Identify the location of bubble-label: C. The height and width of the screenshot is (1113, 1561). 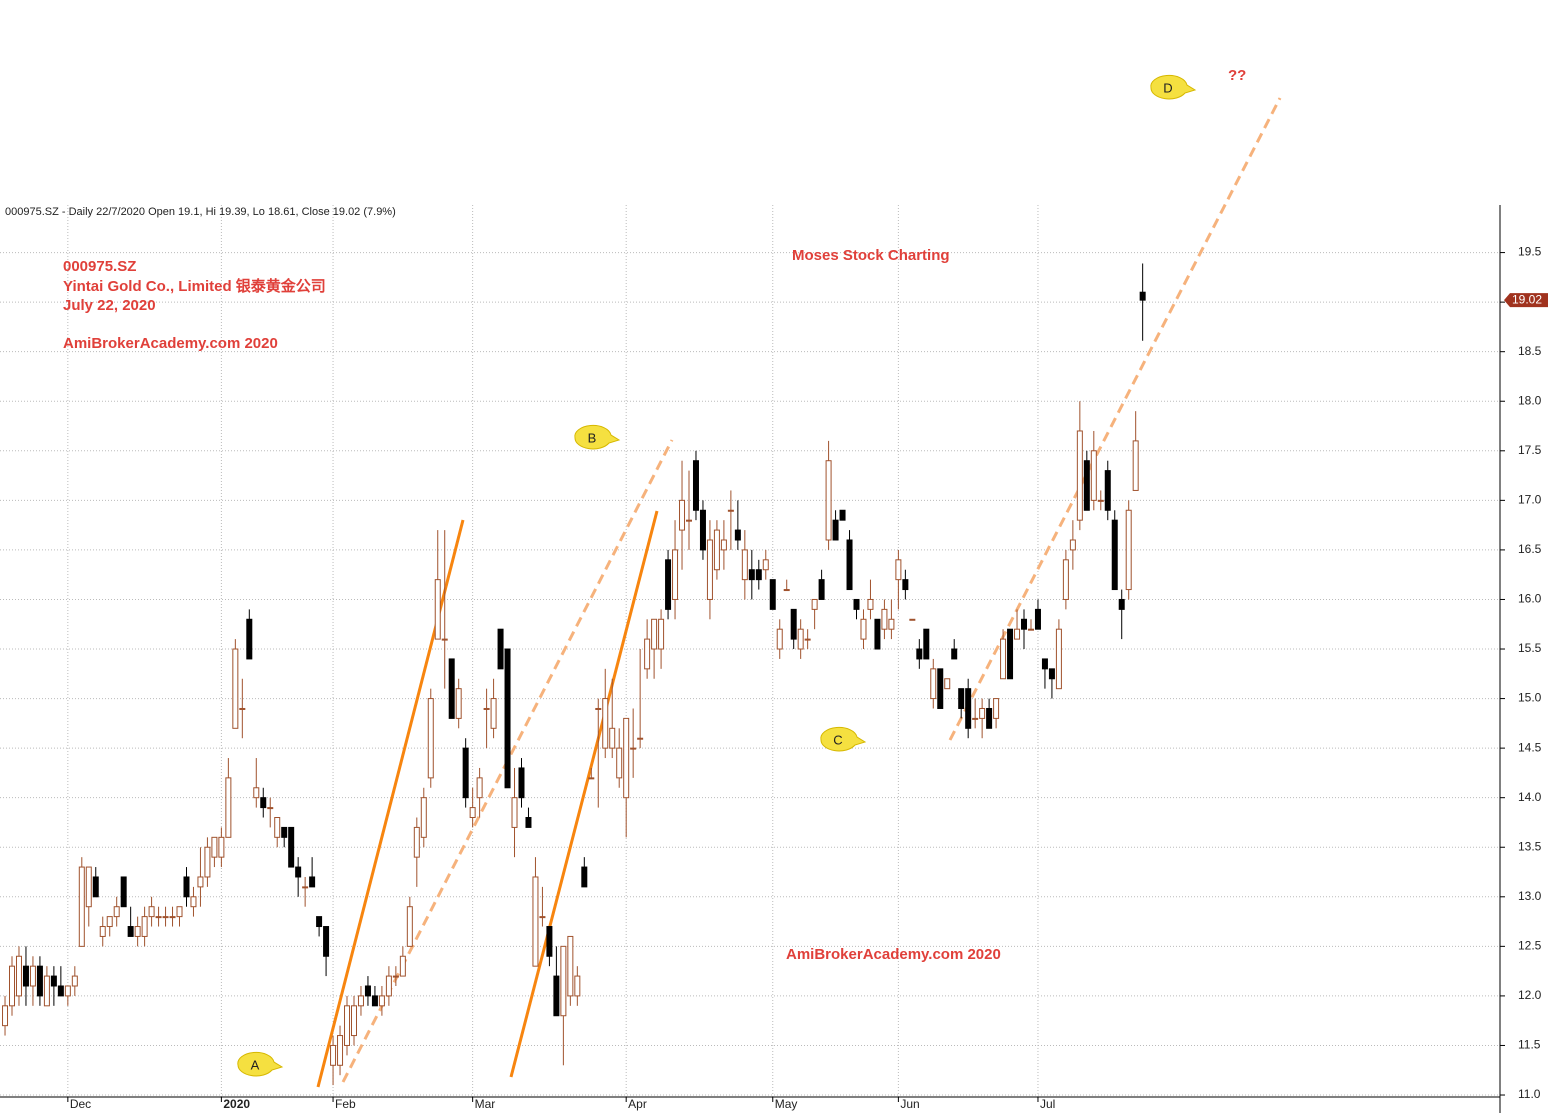
(837, 739).